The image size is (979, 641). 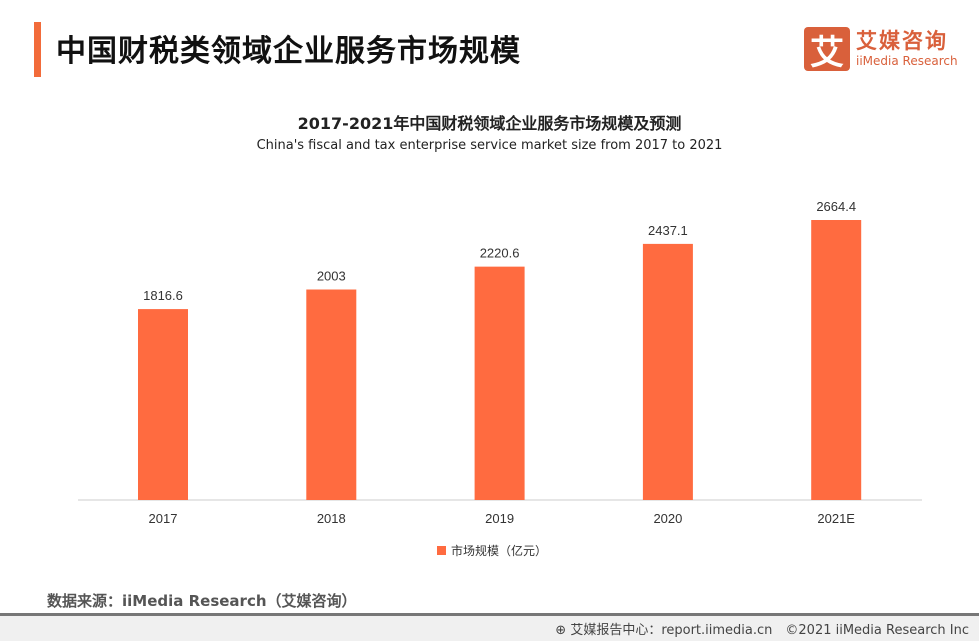 What do you see at coordinates (331, 518) in the screenshot?
I see `x-tick-2018: 2018` at bounding box center [331, 518].